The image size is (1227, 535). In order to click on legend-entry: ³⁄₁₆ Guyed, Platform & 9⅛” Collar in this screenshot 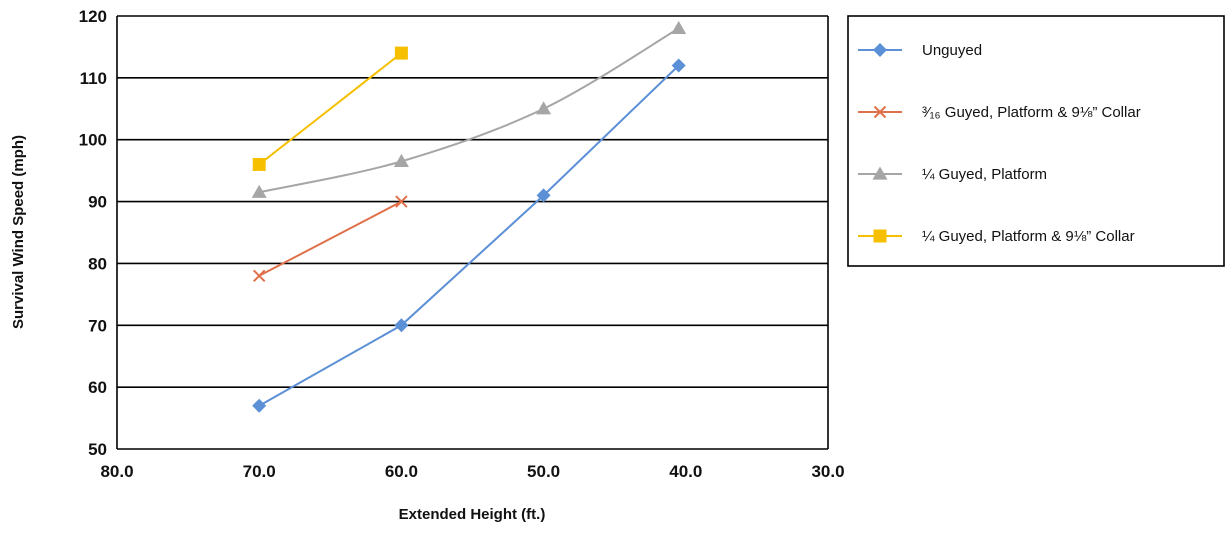, I will do `click(999, 112)`.